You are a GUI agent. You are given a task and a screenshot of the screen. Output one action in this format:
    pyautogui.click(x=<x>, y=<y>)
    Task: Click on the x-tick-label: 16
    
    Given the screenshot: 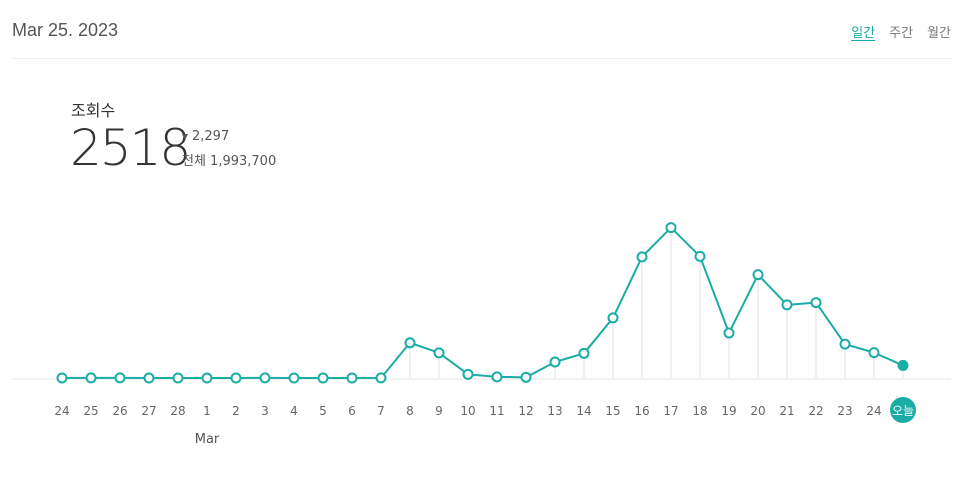 What is the action you would take?
    pyautogui.click(x=641, y=411)
    